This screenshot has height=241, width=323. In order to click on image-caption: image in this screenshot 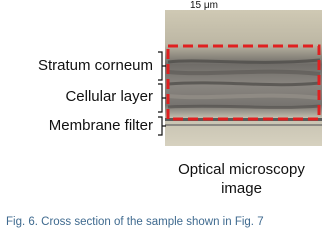, I will do `click(241, 188)`.